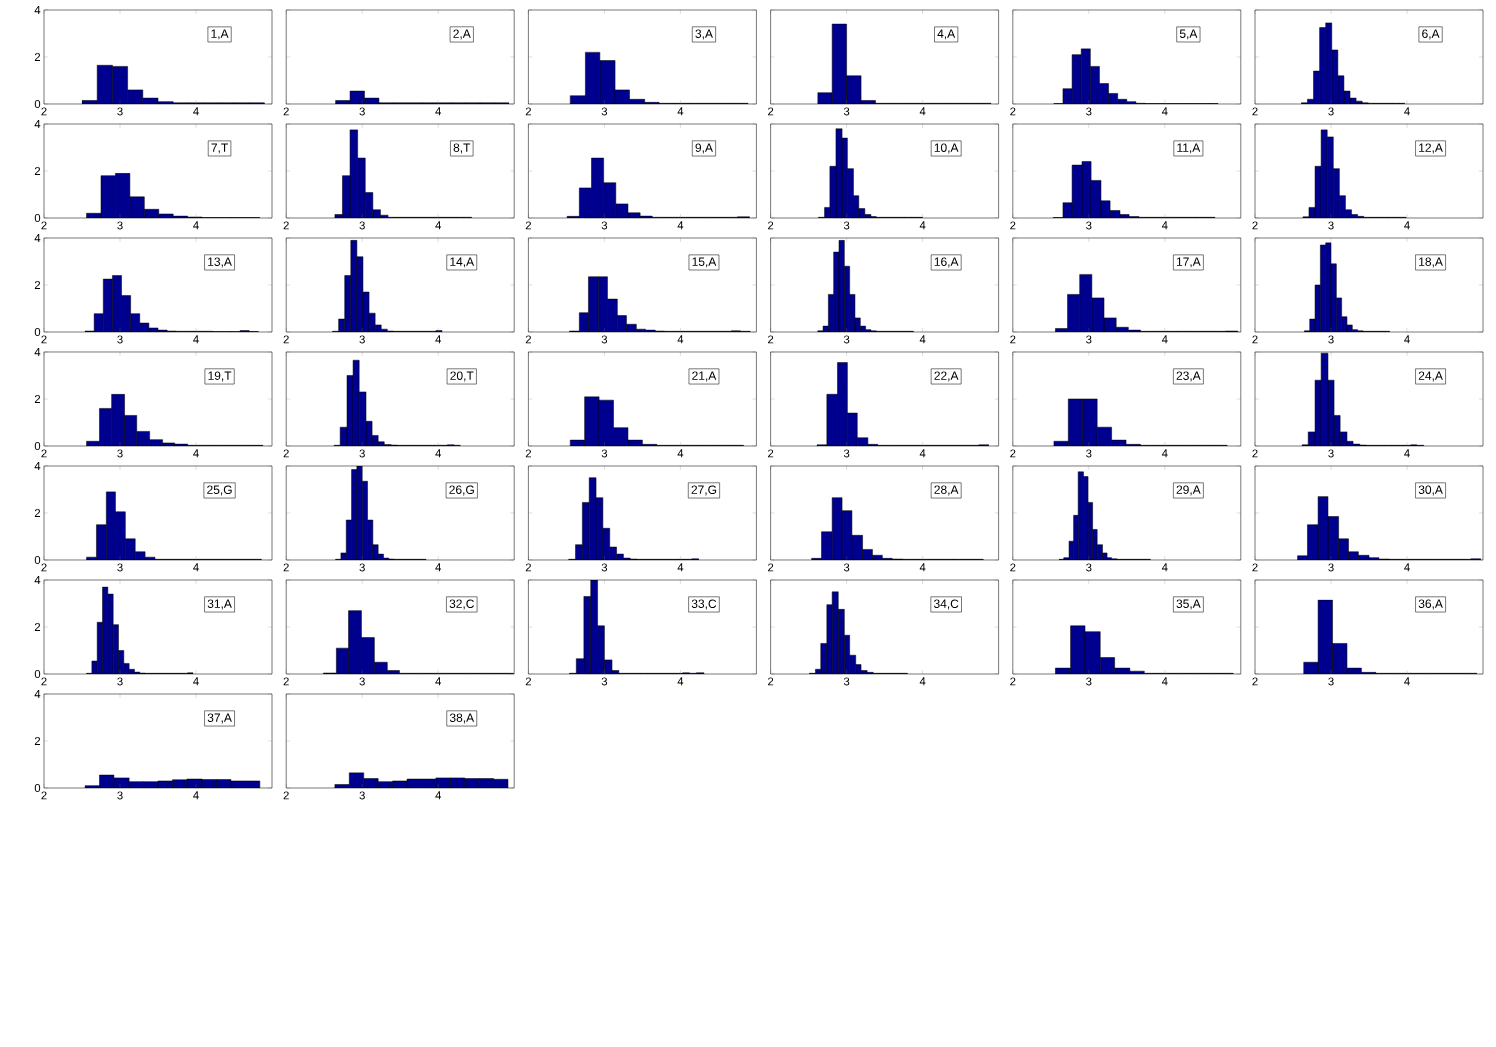 This screenshot has width=1496, height=1047. What do you see at coordinates (1431, 262) in the screenshot?
I see `annotation: 18,A` at bounding box center [1431, 262].